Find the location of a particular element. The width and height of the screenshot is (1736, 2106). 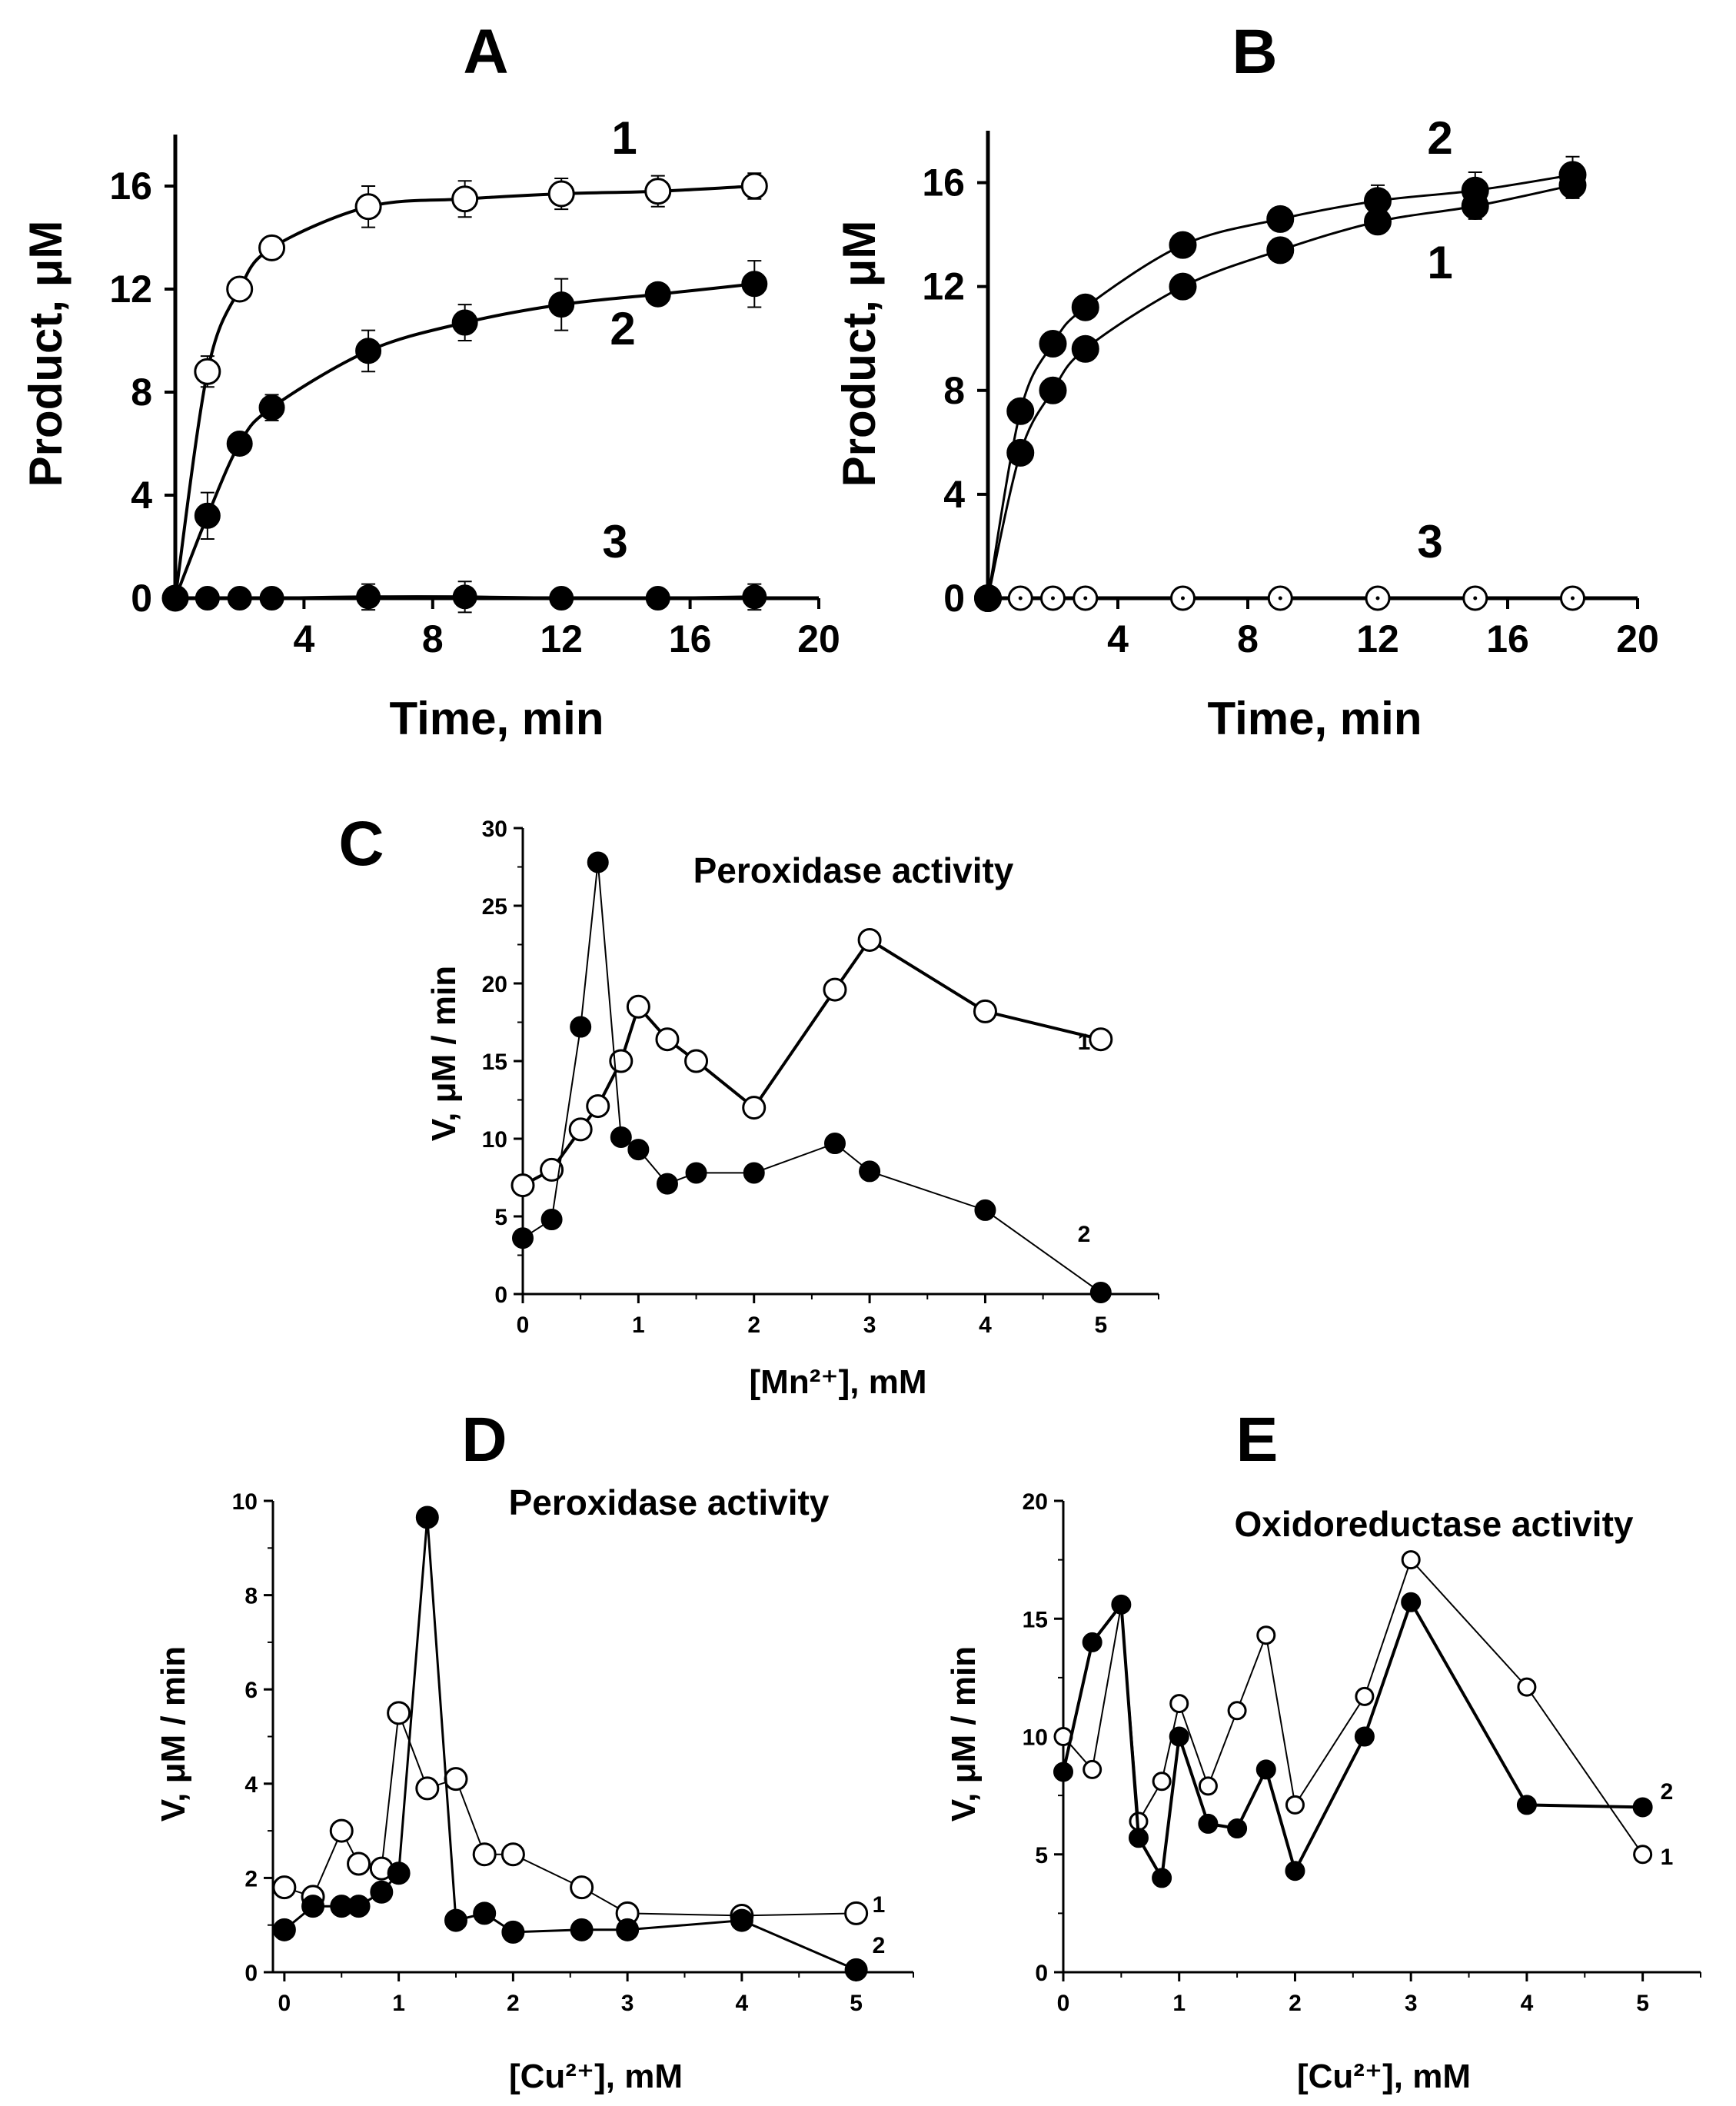

x-tick-label: 12 is located at coordinates (561, 638).